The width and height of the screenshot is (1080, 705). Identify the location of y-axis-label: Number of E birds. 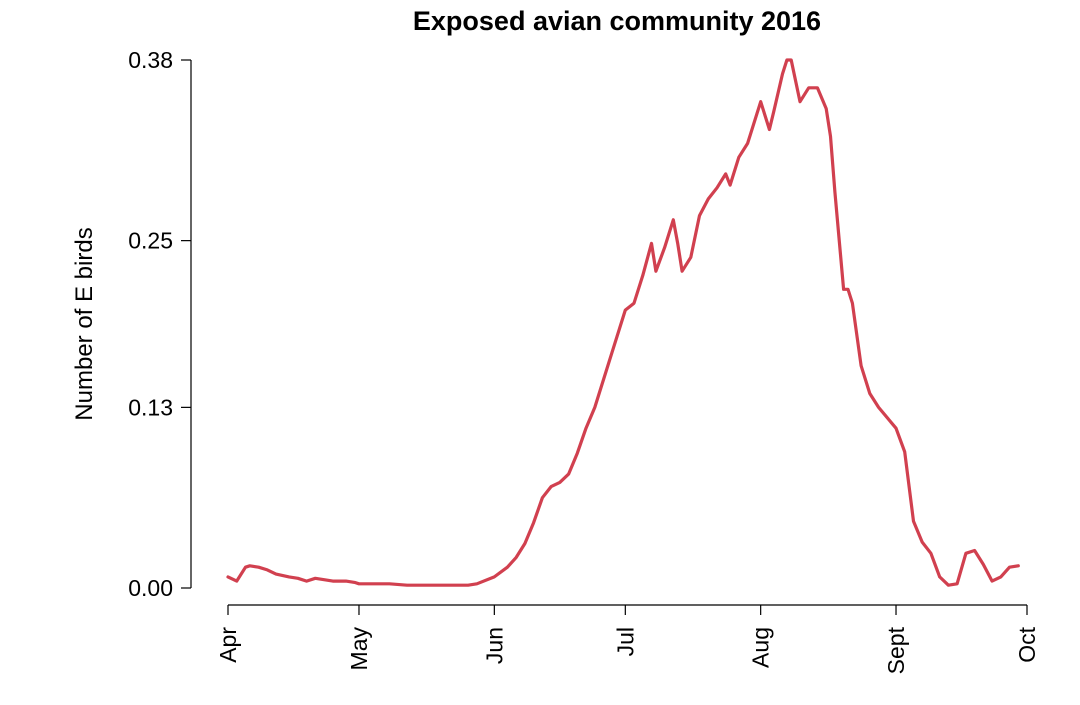
(84, 323).